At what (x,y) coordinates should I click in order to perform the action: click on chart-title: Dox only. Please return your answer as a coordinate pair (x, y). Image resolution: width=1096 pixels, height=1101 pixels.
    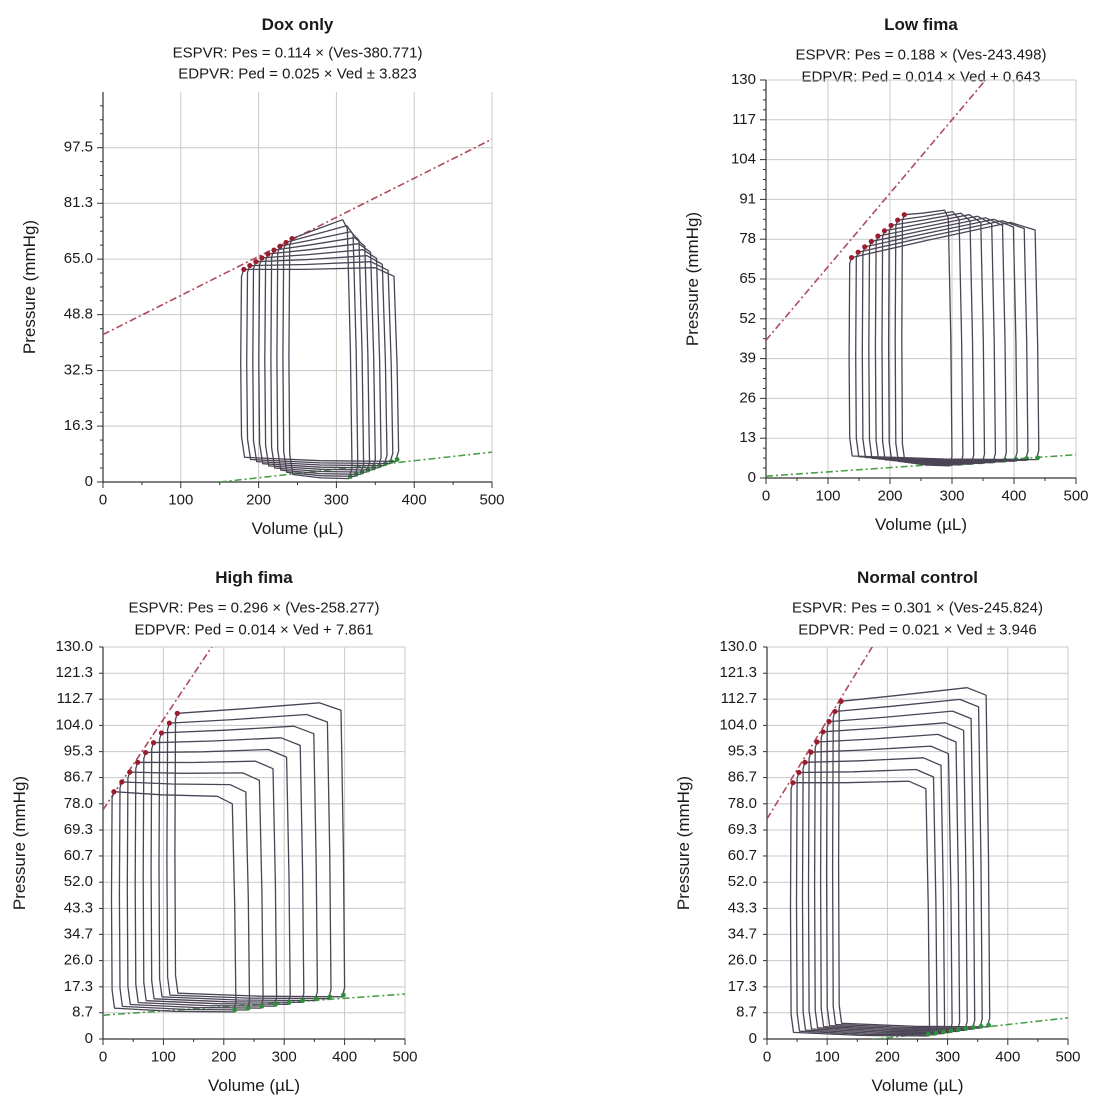
    Looking at the image, I should click on (298, 24).